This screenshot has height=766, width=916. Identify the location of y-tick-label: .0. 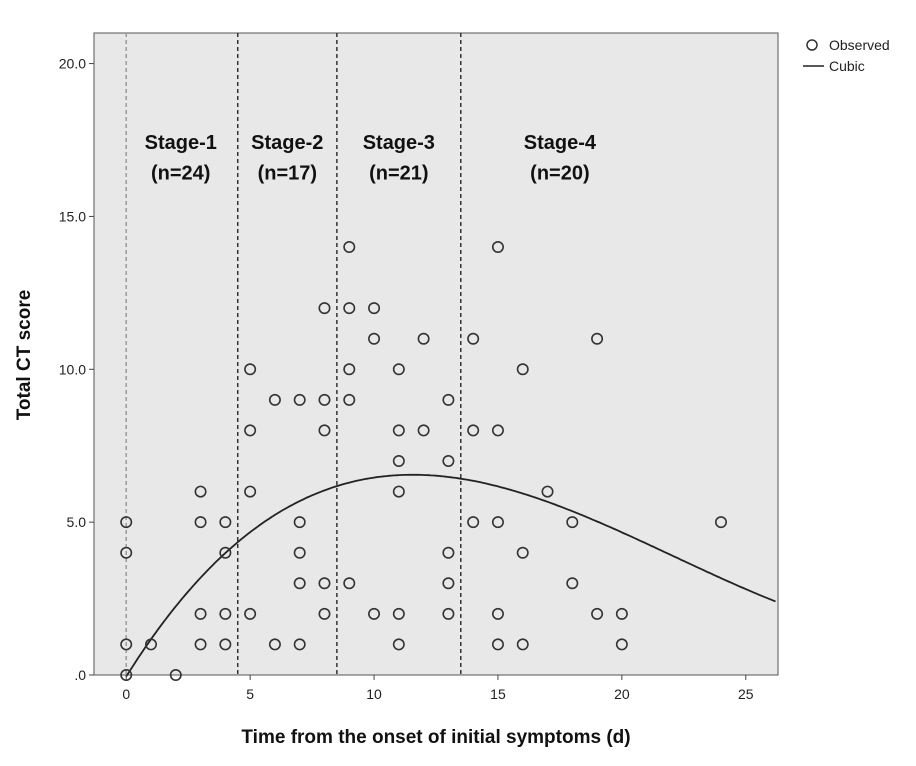
(80, 675).